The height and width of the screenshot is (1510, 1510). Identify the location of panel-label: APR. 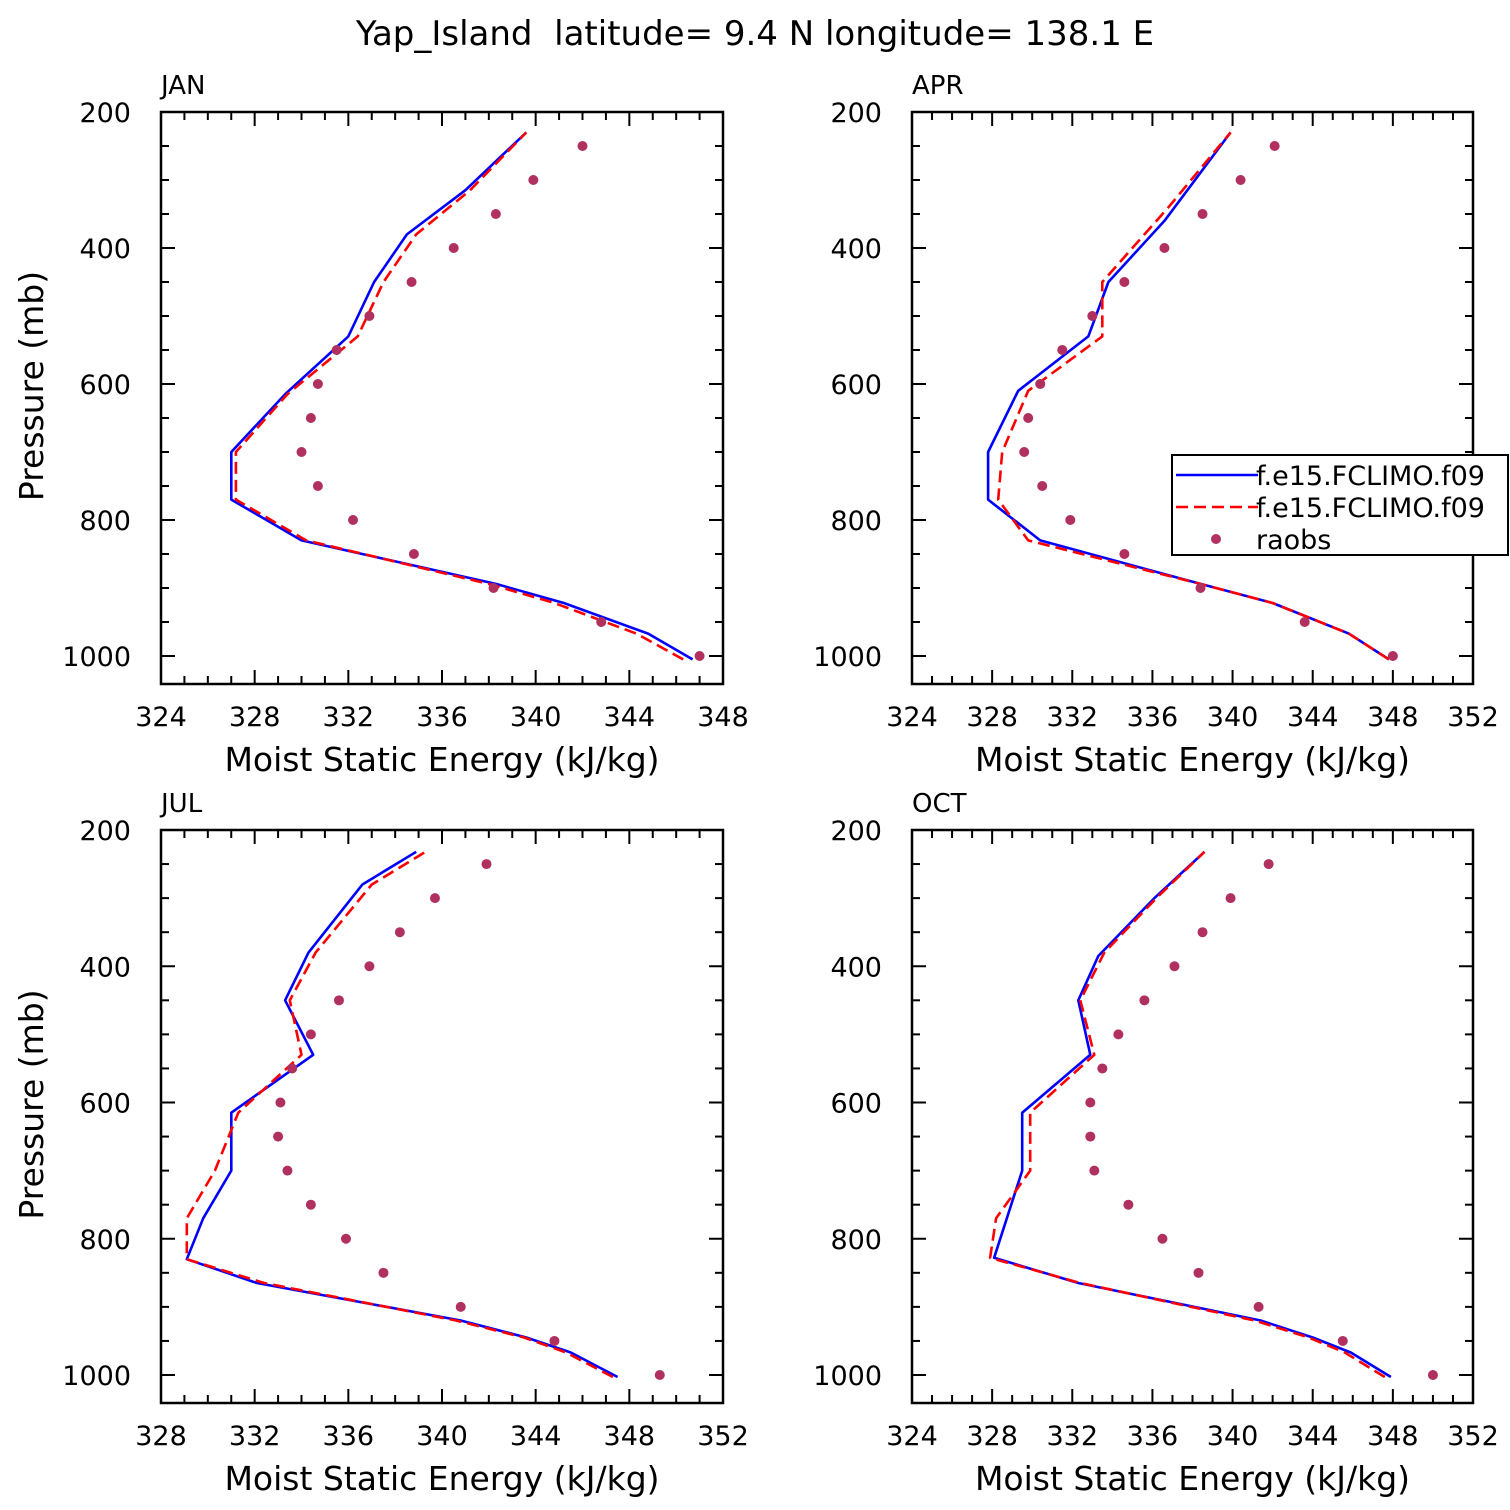
(938, 86).